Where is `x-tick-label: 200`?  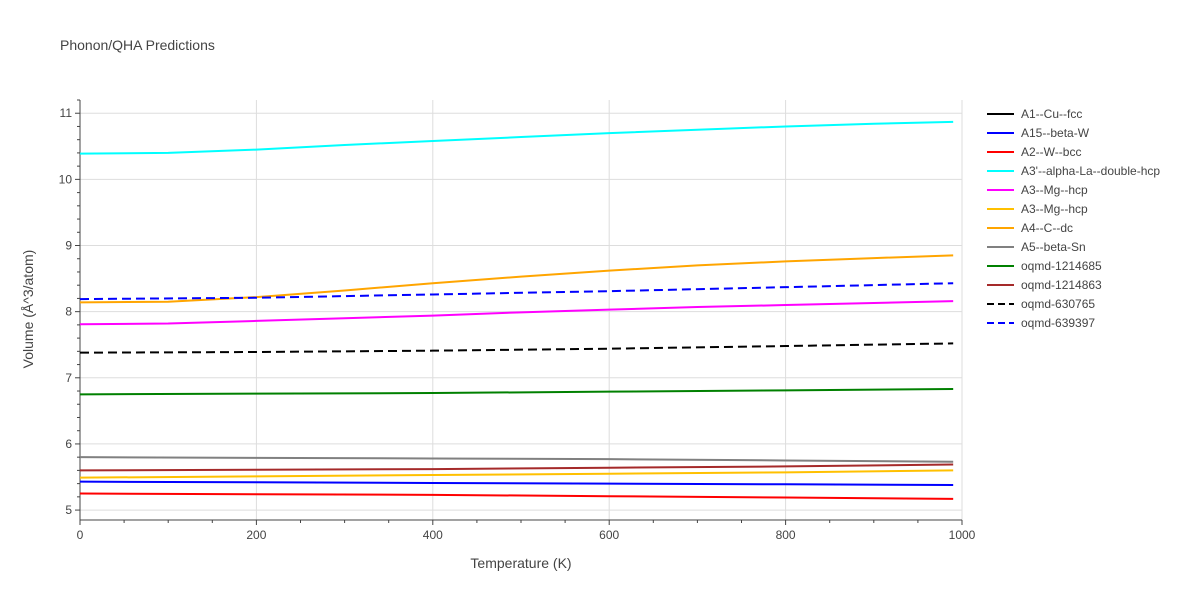 x-tick-label: 200 is located at coordinates (256, 535).